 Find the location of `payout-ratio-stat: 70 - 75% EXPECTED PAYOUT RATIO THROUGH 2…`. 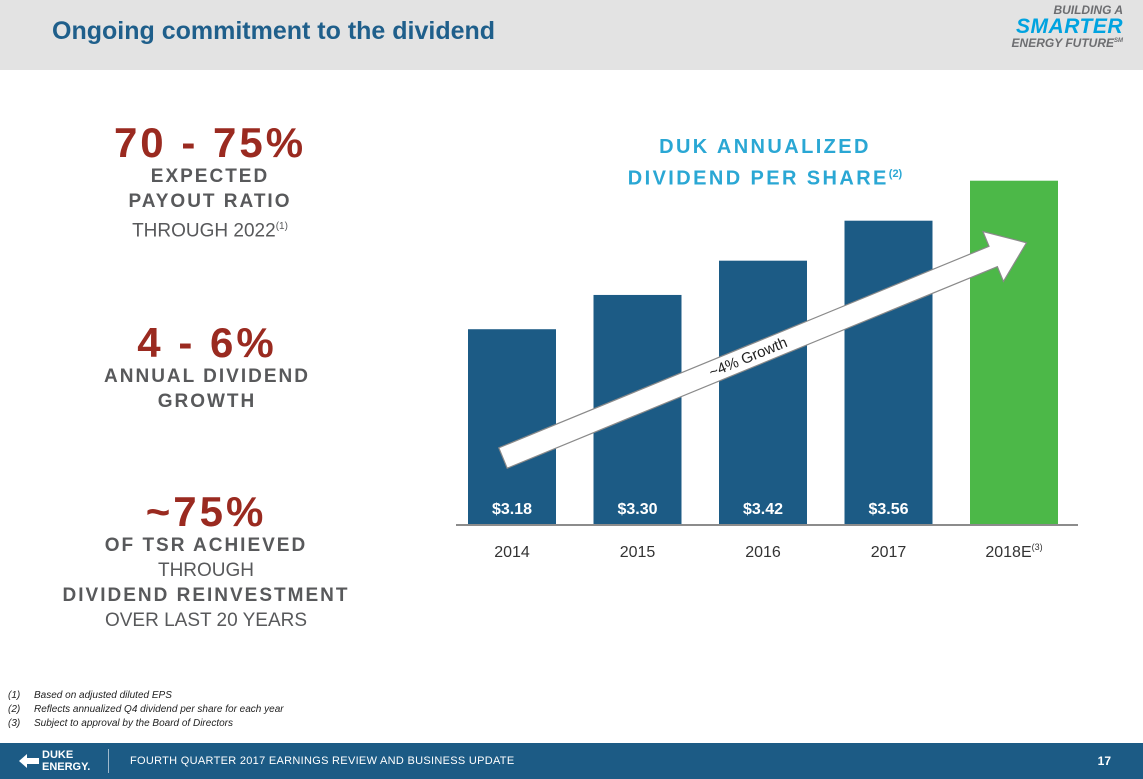

payout-ratio-stat: 70 - 75% EXPECTED PAYOUT RATIO THROUGH 2… is located at coordinates (210, 182).